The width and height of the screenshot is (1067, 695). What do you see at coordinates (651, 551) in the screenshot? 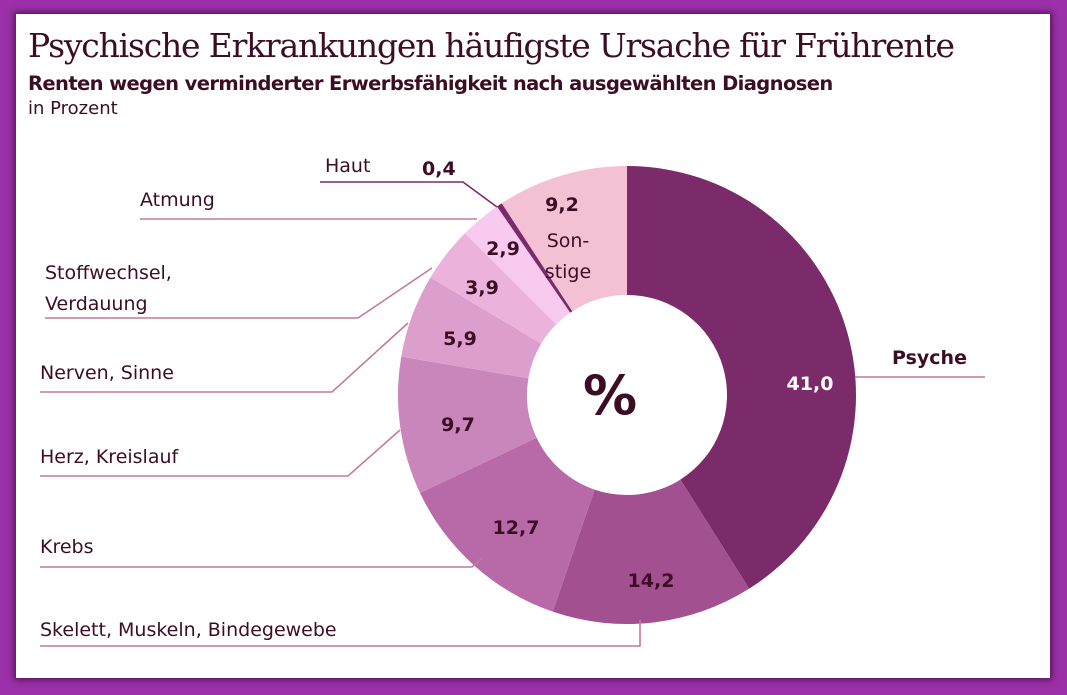
I see `slice-skelett-muskeln-bindegewebe` at bounding box center [651, 551].